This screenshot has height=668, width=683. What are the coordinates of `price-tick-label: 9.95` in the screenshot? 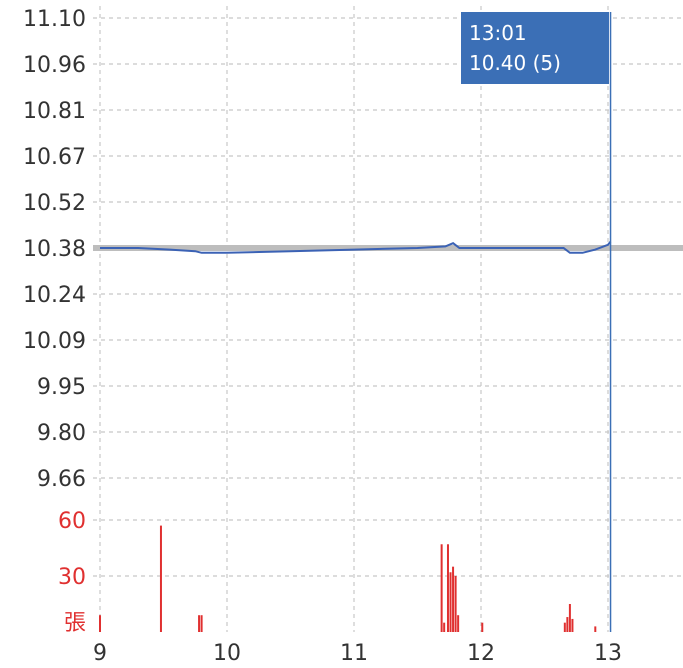 It's located at (61, 387).